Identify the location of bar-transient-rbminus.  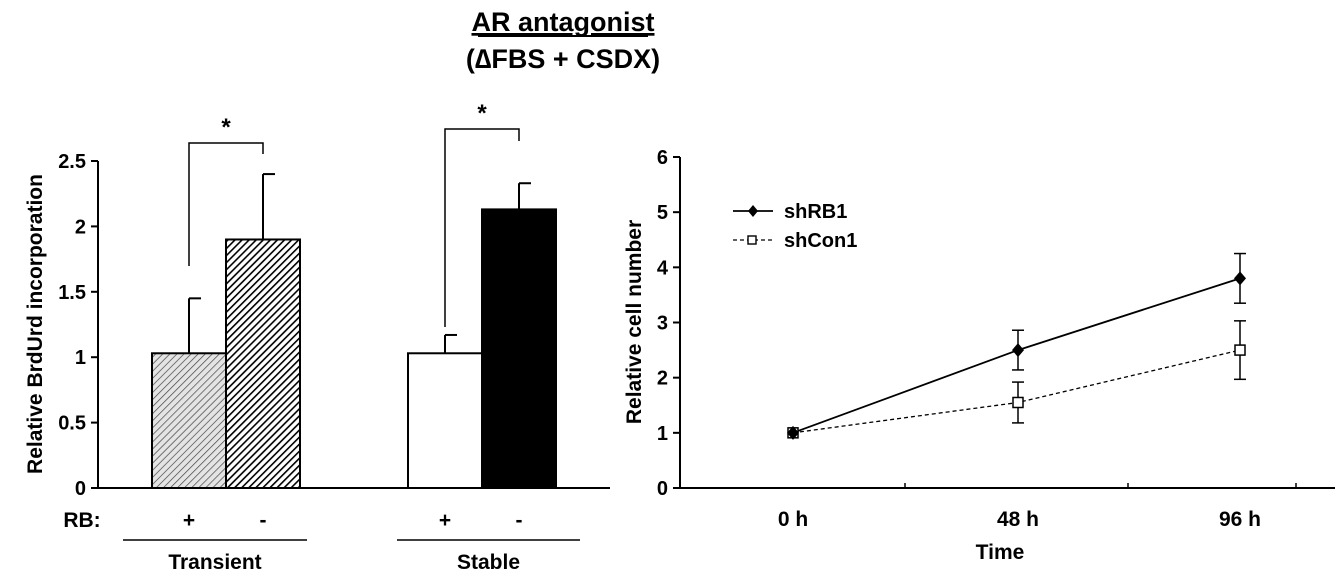
(263, 363).